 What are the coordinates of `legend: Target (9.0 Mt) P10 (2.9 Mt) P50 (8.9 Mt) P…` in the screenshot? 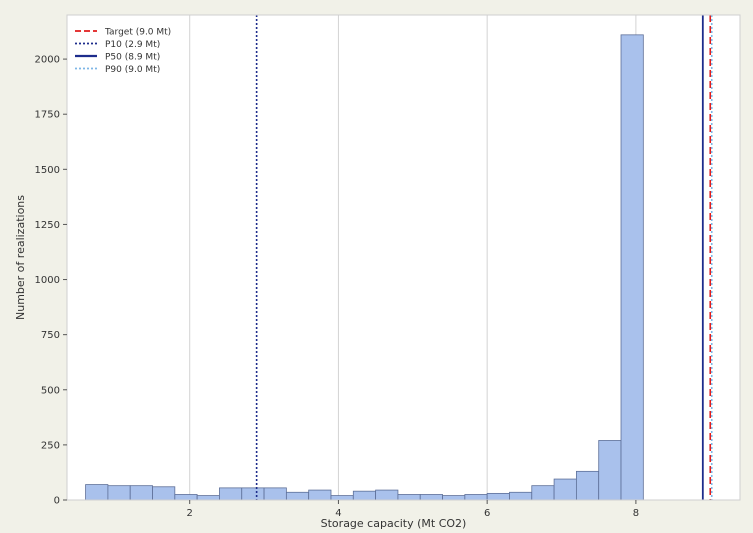 It's located at (123, 51).